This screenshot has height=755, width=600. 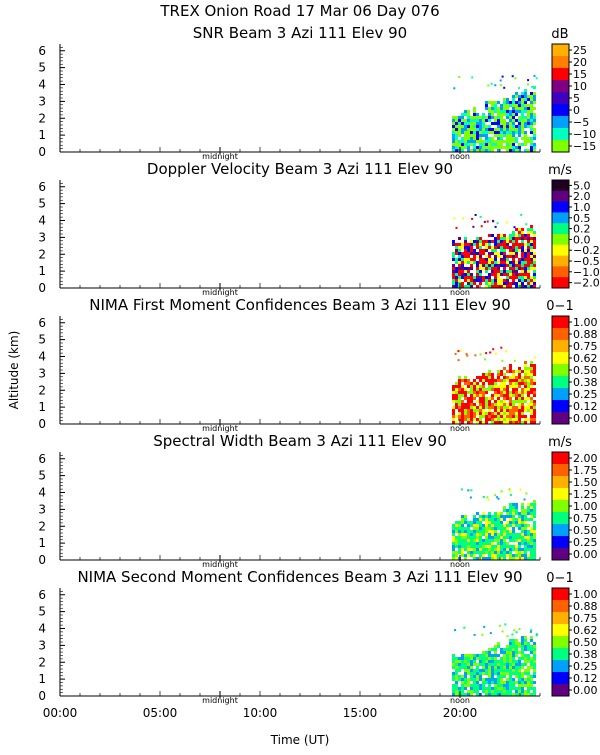 I want to click on colorbar-frame, so click(x=560, y=234).